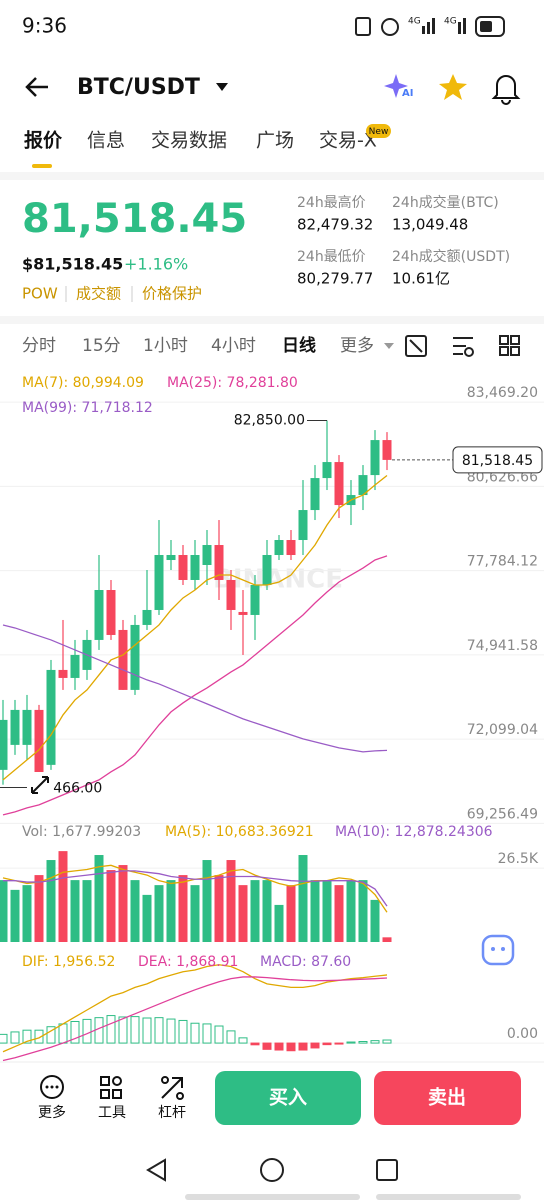 Image resolution: width=544 pixels, height=1200 pixels. I want to click on favorite-button, so click(453, 87).